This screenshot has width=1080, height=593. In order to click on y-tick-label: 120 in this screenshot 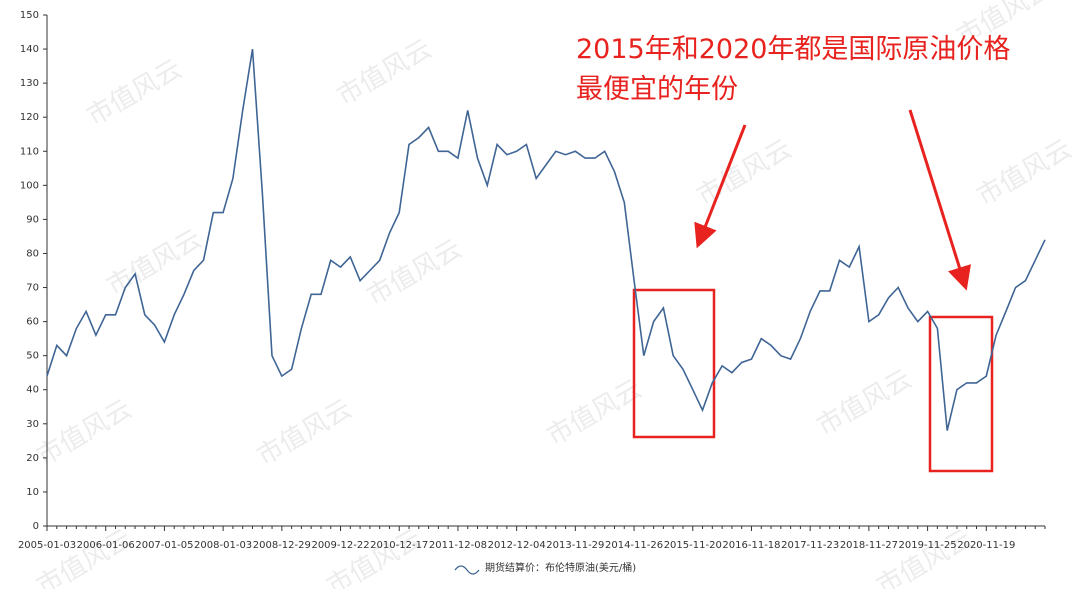, I will do `click(29, 117)`.